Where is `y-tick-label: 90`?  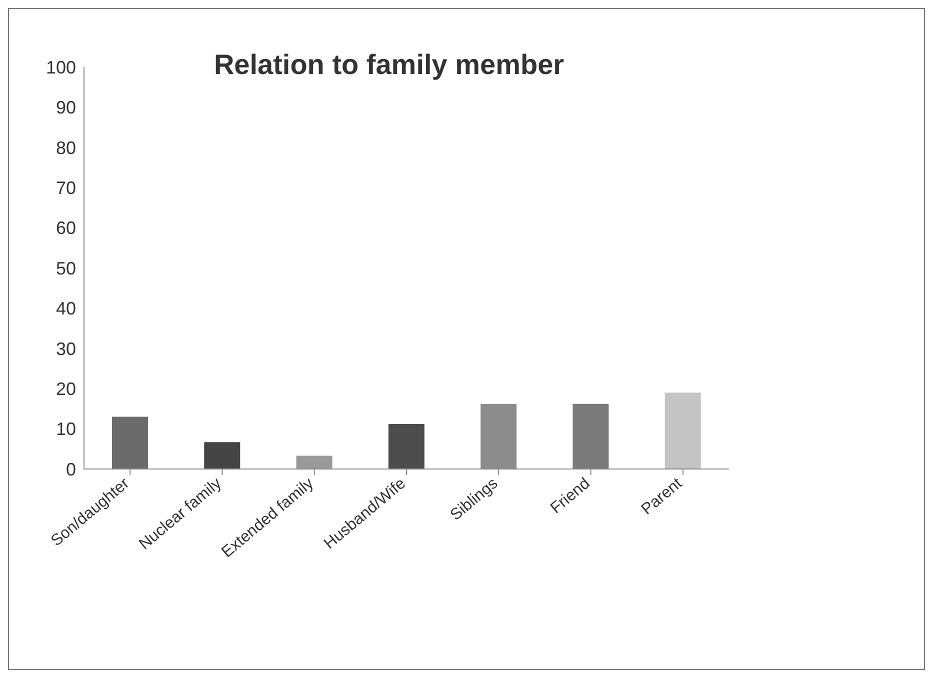 y-tick-label: 90 is located at coordinates (66, 108).